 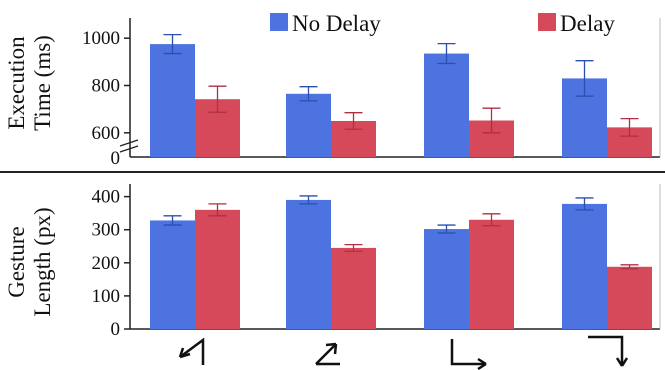 What do you see at coordinates (42, 83) in the screenshot?
I see `top-y-axis-title-line2: Time (ms)` at bounding box center [42, 83].